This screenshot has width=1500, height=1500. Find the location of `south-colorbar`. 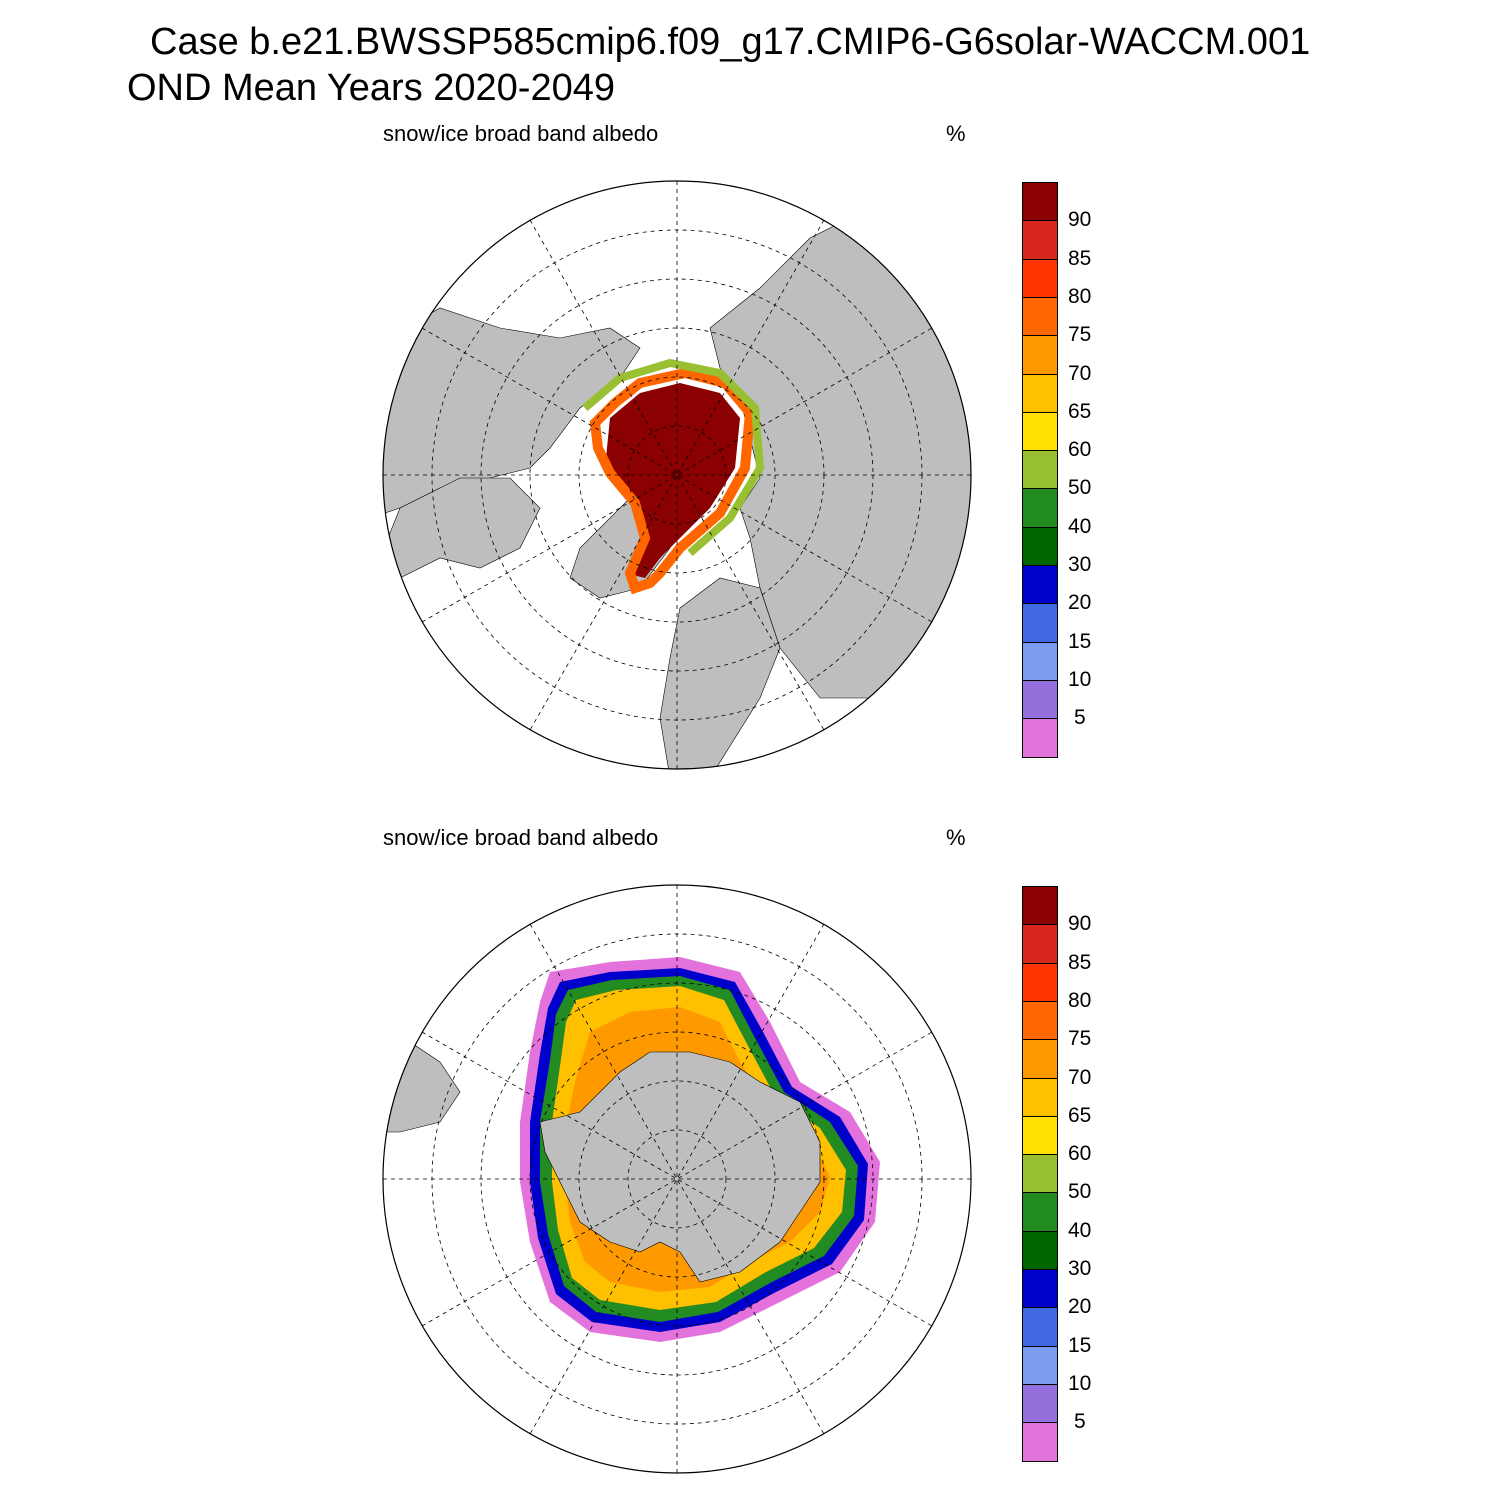

south-colorbar is located at coordinates (1040, 1174).